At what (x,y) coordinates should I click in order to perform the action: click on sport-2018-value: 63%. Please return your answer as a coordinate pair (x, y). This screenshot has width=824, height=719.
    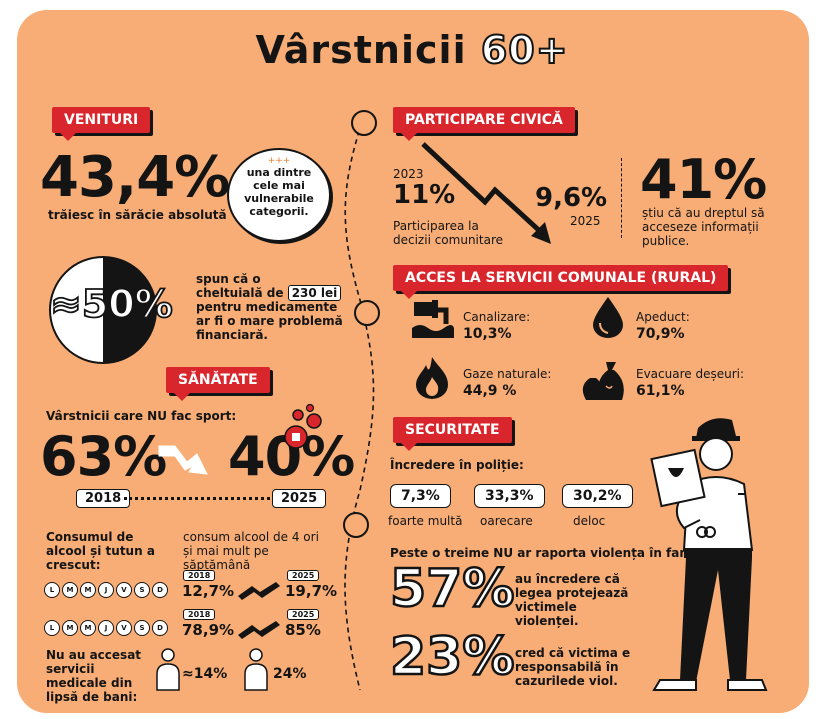
    Looking at the image, I should click on (103, 456).